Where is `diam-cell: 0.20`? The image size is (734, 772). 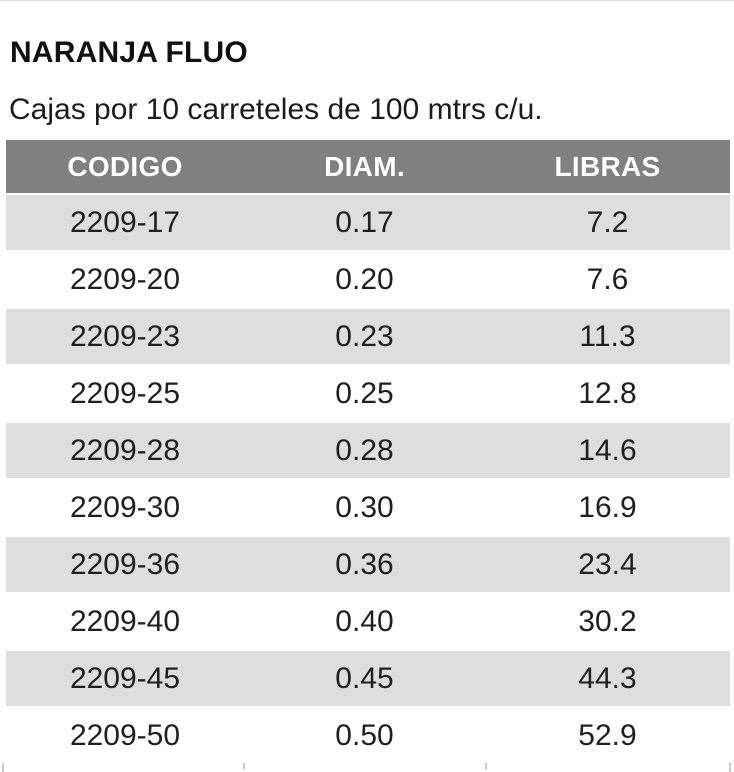 diam-cell: 0.20 is located at coordinates (364, 279).